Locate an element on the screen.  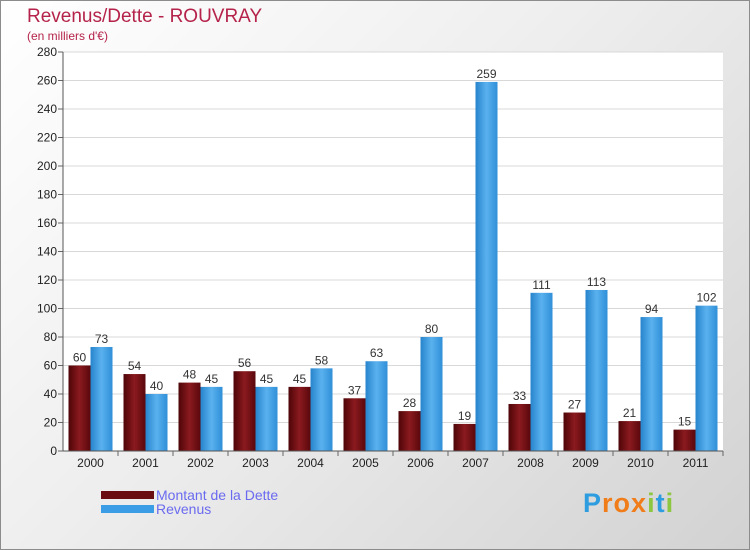
value-label-revenus: 40 is located at coordinates (157, 386).